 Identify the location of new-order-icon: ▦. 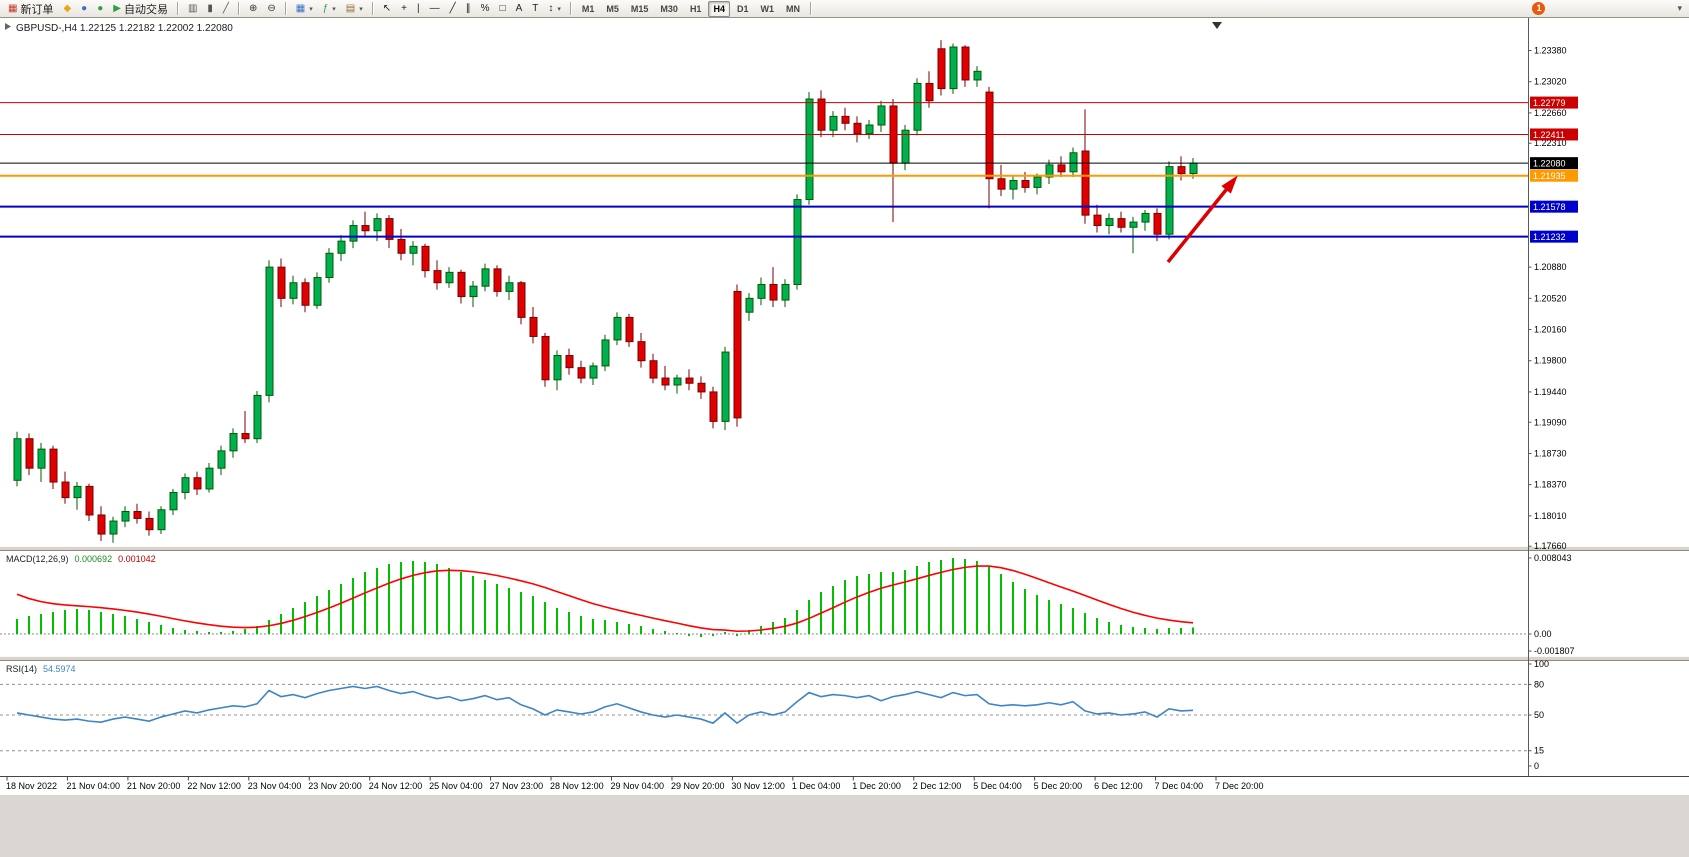
(13, 8).